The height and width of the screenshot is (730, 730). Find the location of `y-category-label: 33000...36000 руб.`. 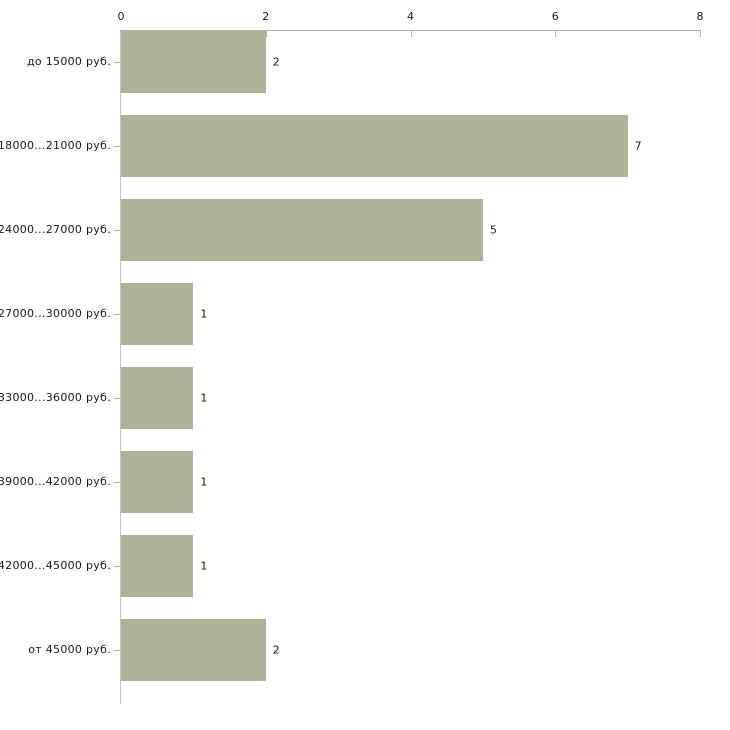

y-category-label: 33000...36000 руб. is located at coordinates (55, 397).